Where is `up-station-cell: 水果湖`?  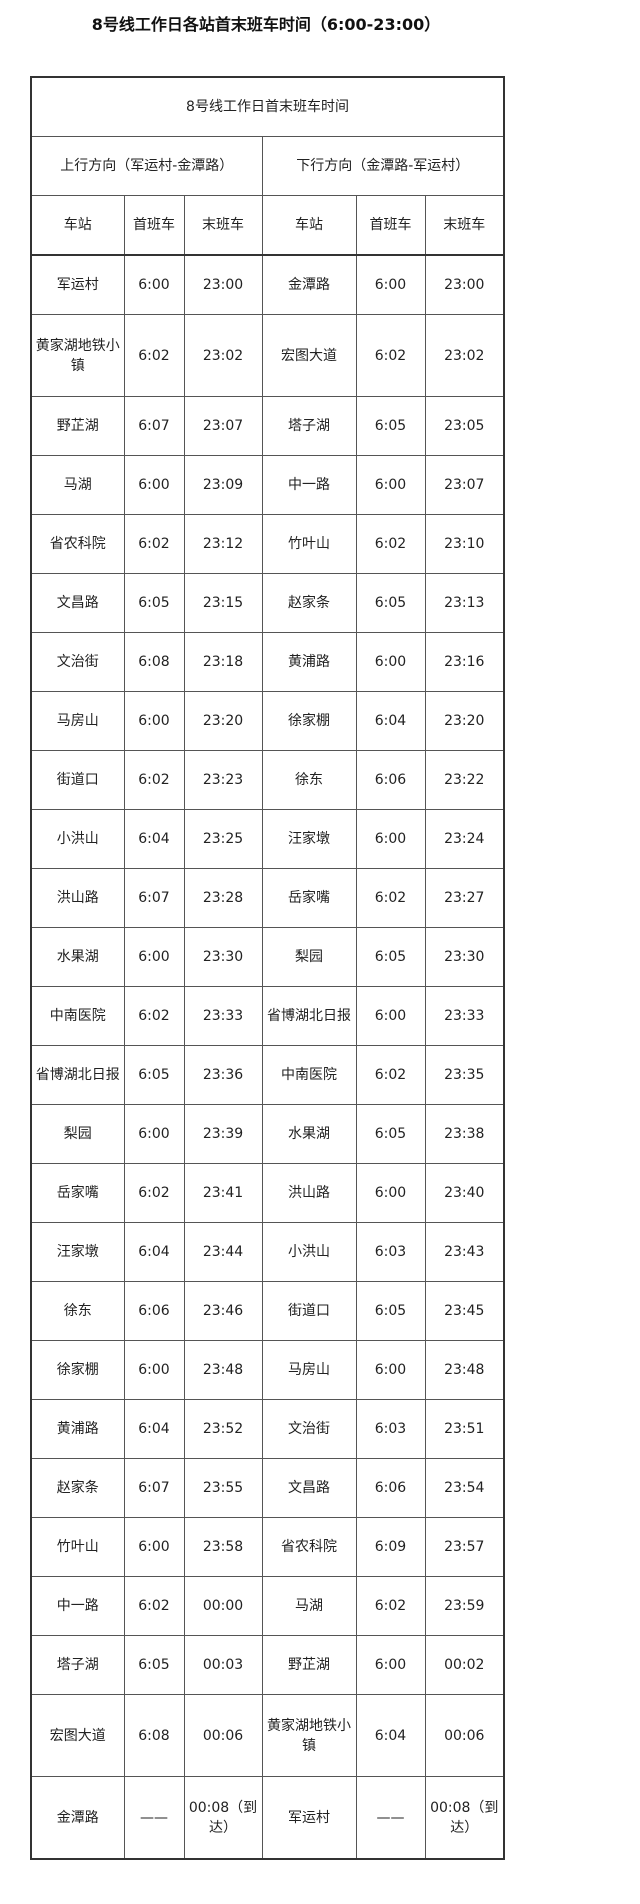 up-station-cell: 水果湖 is located at coordinates (77, 957).